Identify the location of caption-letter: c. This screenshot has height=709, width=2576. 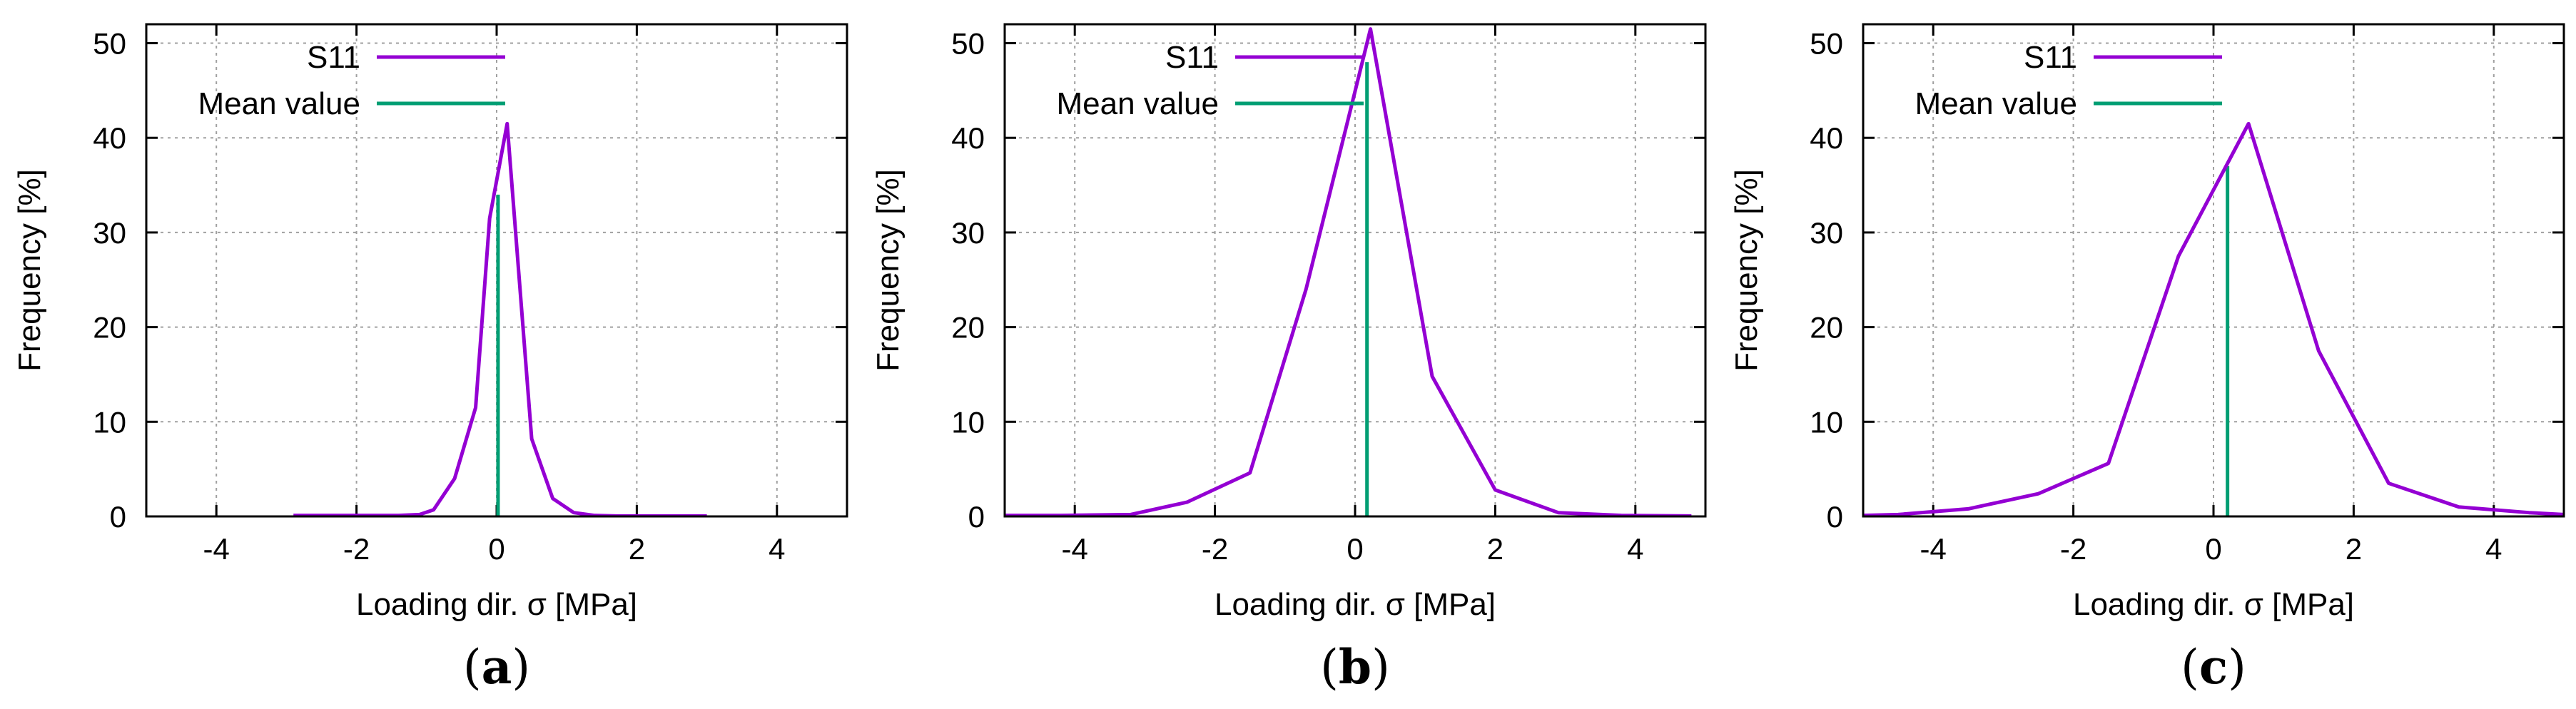
(2213, 667).